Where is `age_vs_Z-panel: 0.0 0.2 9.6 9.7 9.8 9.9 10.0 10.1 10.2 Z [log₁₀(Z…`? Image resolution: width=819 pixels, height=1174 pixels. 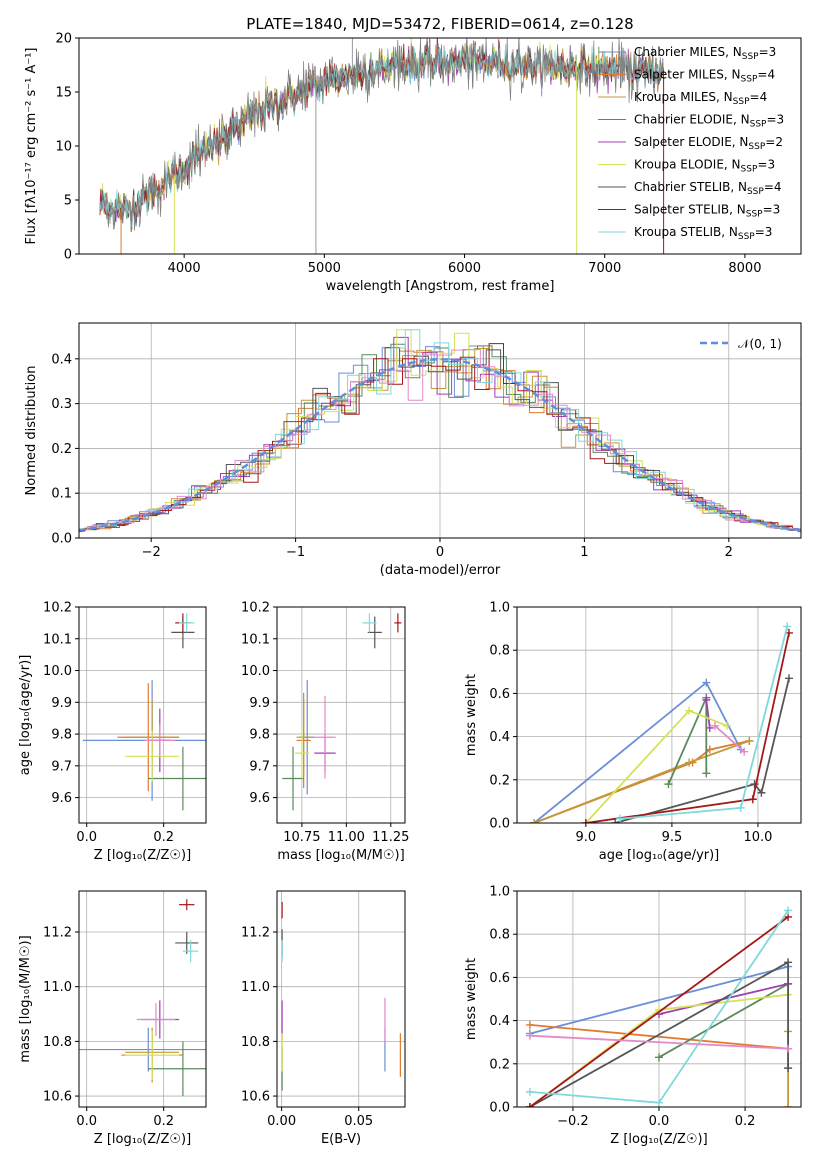 age_vs_Z-panel: 0.0 0.2 9.6 9.7 9.8 9.9 10.0 10.1 10.2 Z [log₁₀(Z… is located at coordinates (112, 732).